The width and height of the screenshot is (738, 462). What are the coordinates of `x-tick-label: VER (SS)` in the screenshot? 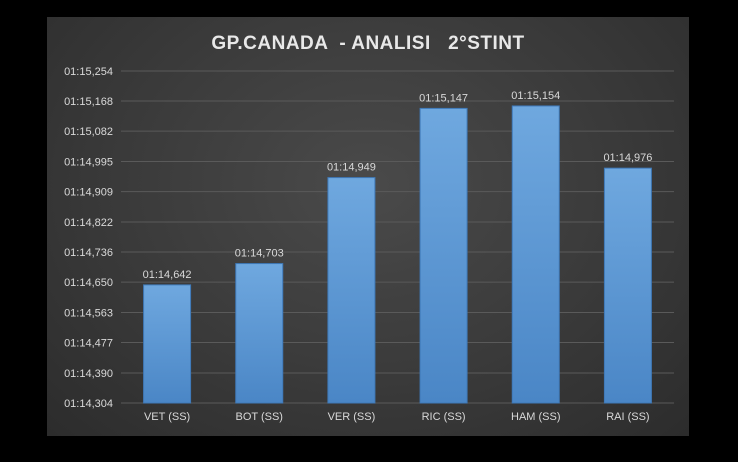 It's located at (352, 417).